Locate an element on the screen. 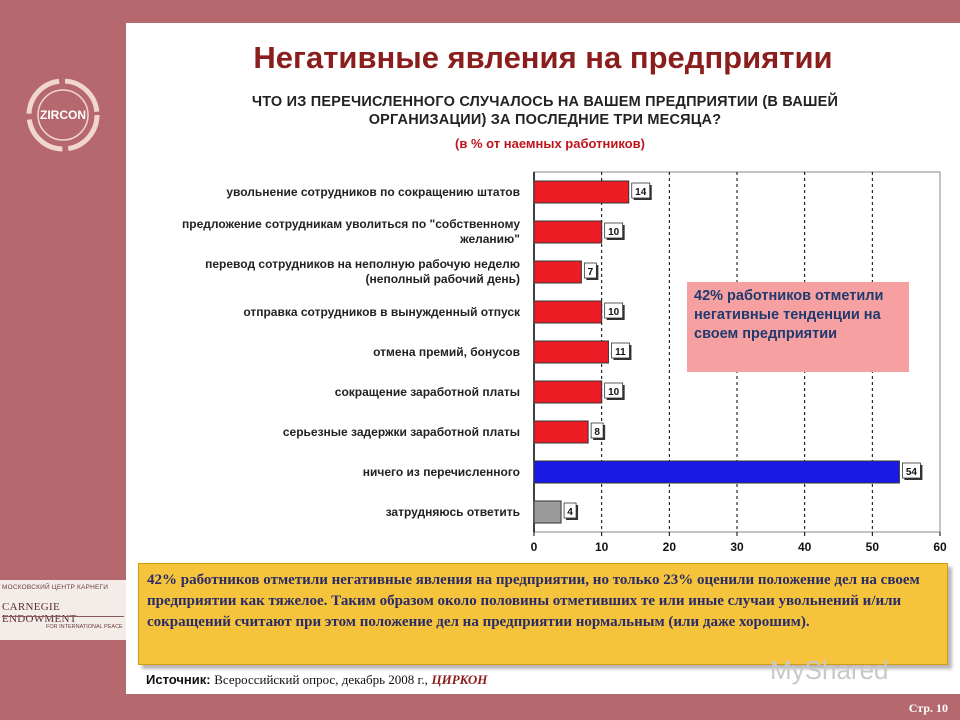 The height and width of the screenshot is (720, 960). data-label: 8 is located at coordinates (597, 432).